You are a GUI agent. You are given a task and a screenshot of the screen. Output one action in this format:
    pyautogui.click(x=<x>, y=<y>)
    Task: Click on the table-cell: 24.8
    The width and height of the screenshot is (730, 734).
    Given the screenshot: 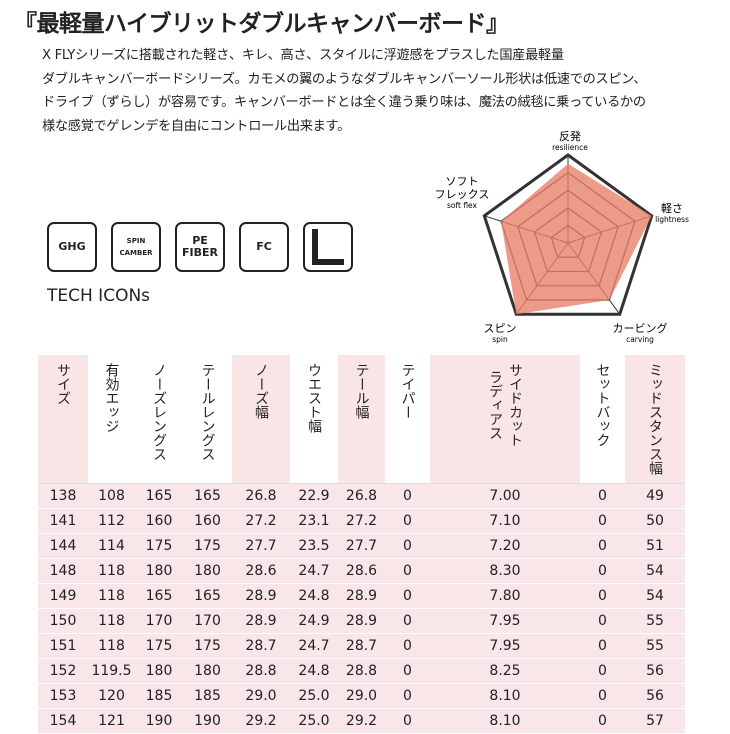 What is the action you would take?
    pyautogui.click(x=314, y=671)
    